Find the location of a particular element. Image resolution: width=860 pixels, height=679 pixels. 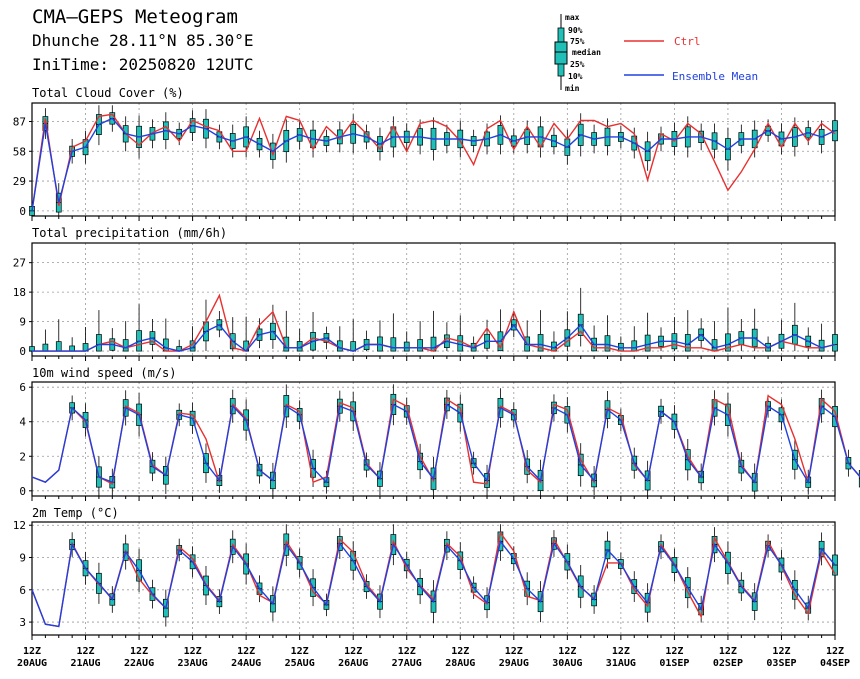

x-tick-date-label: 20AUG is located at coordinates (32, 663).